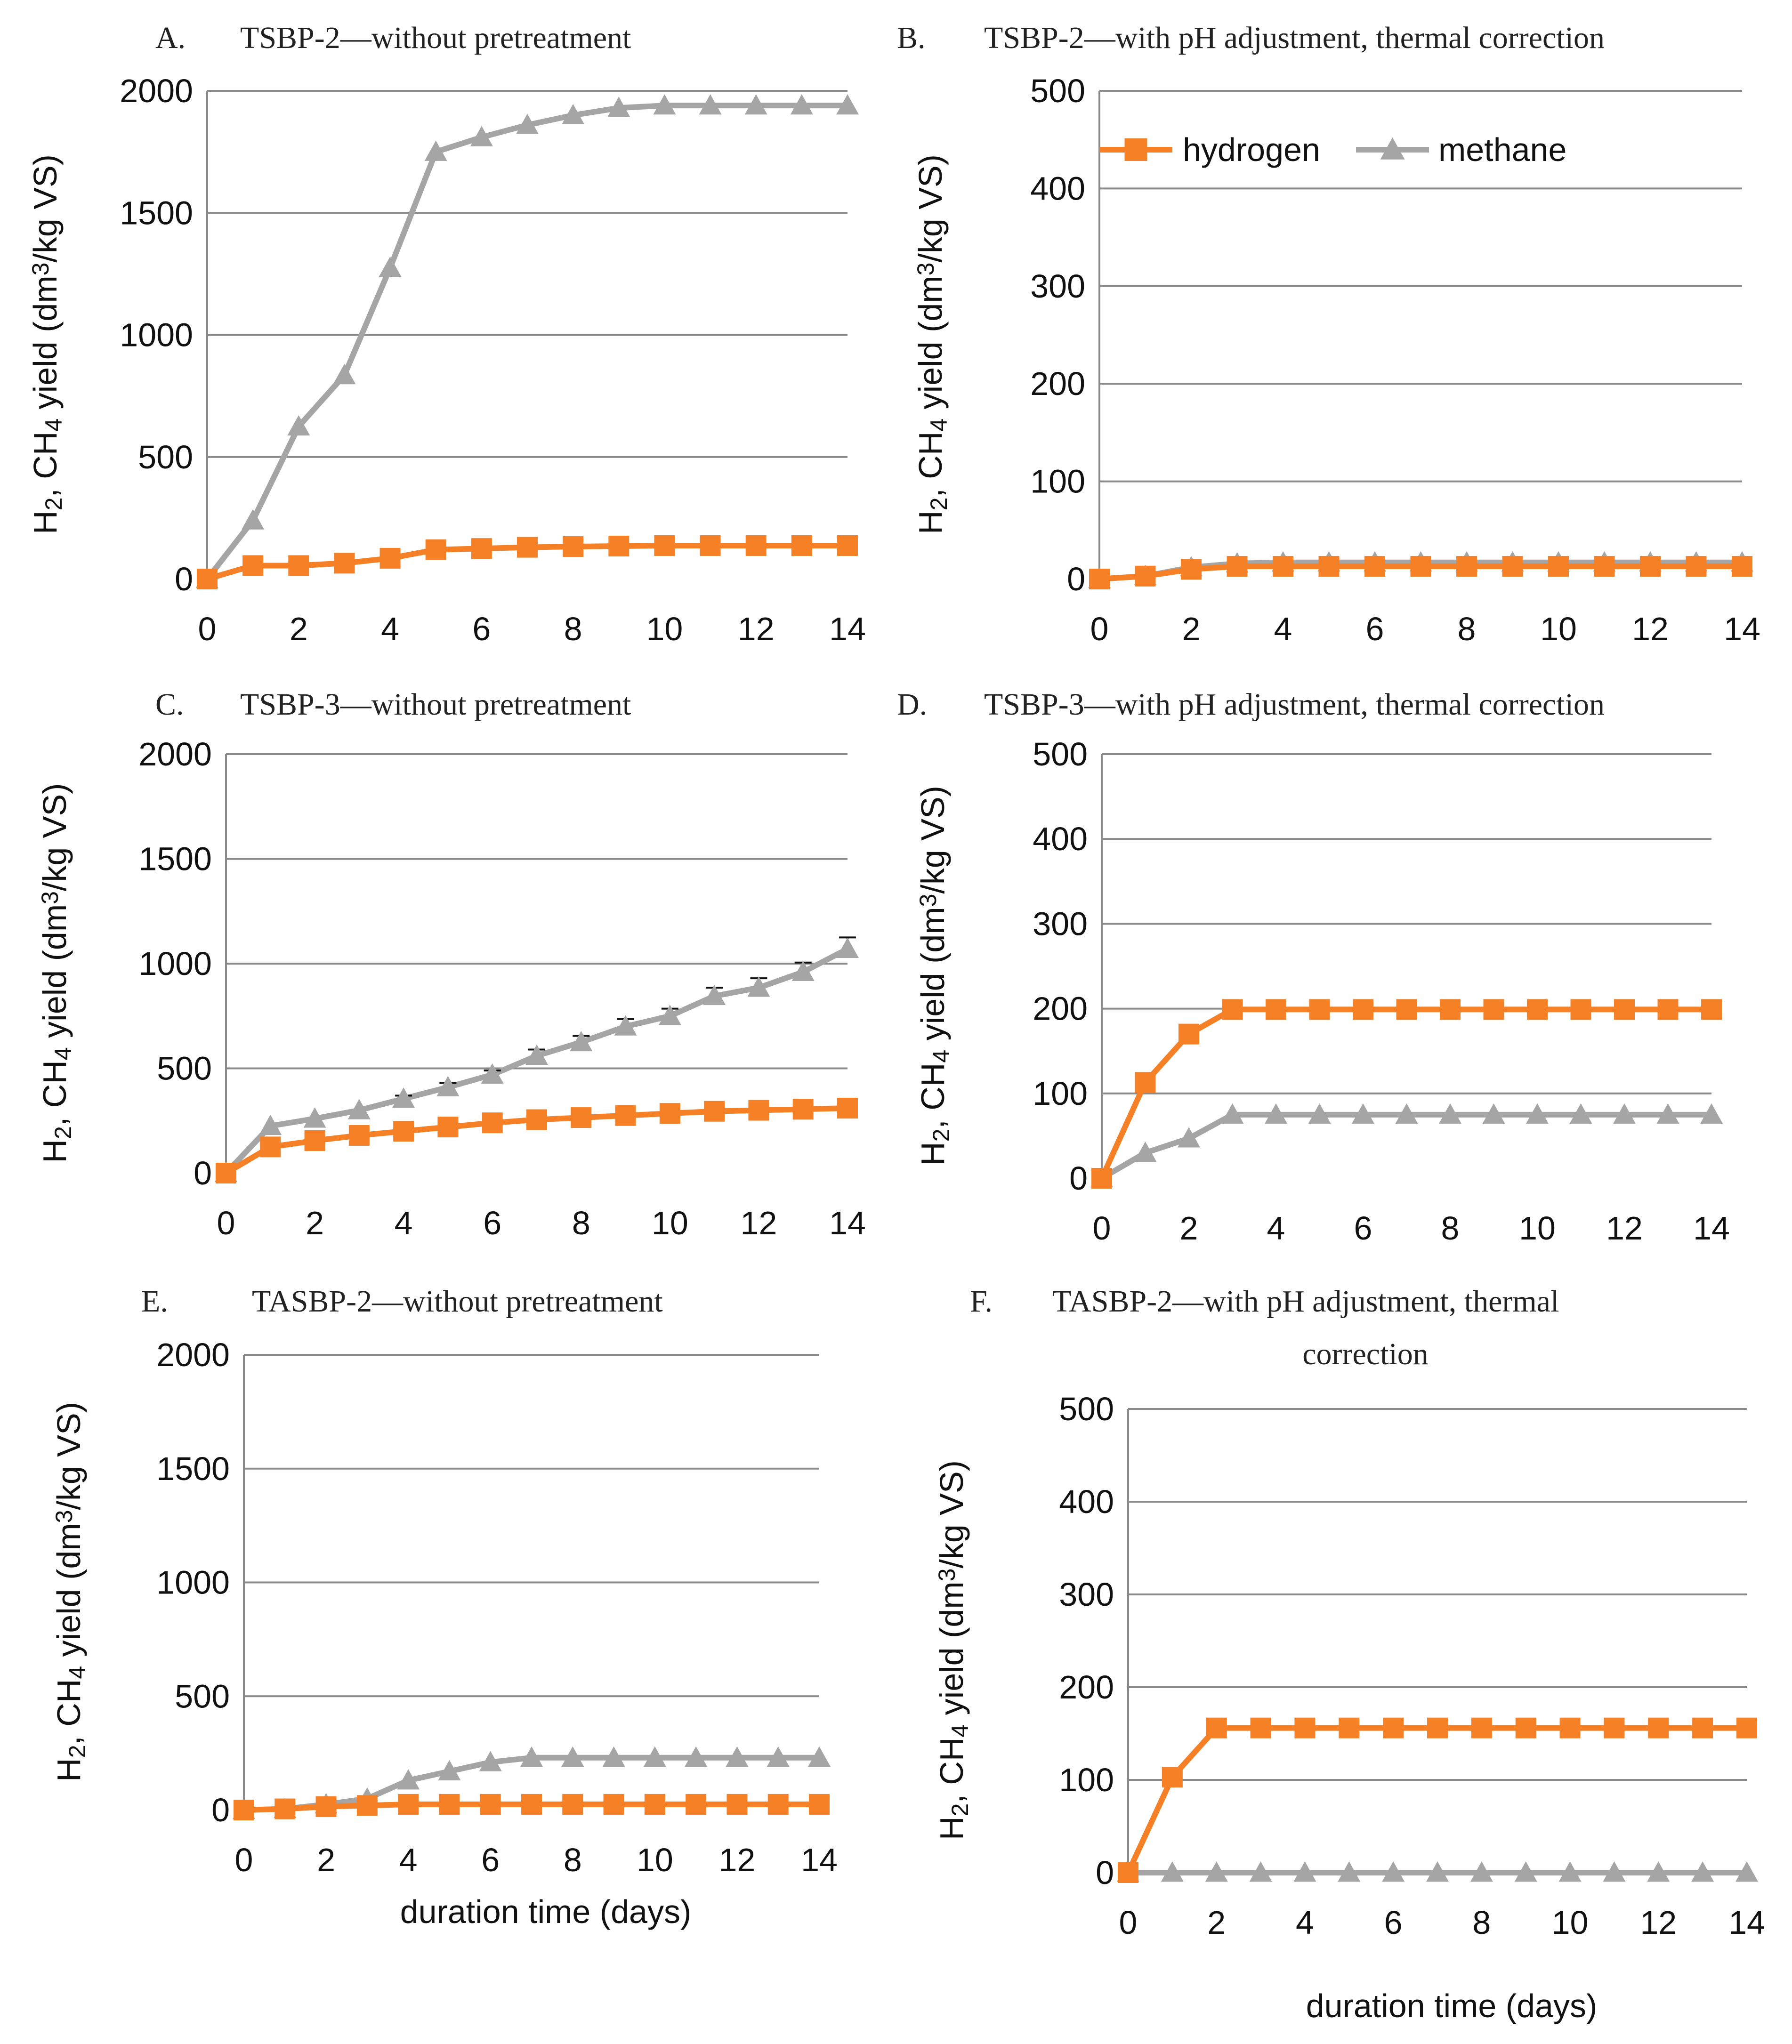 This screenshot has height=2044, width=1792. Describe the element at coordinates (1436, 1799) in the screenshot. I see `hydrogen-line` at that location.